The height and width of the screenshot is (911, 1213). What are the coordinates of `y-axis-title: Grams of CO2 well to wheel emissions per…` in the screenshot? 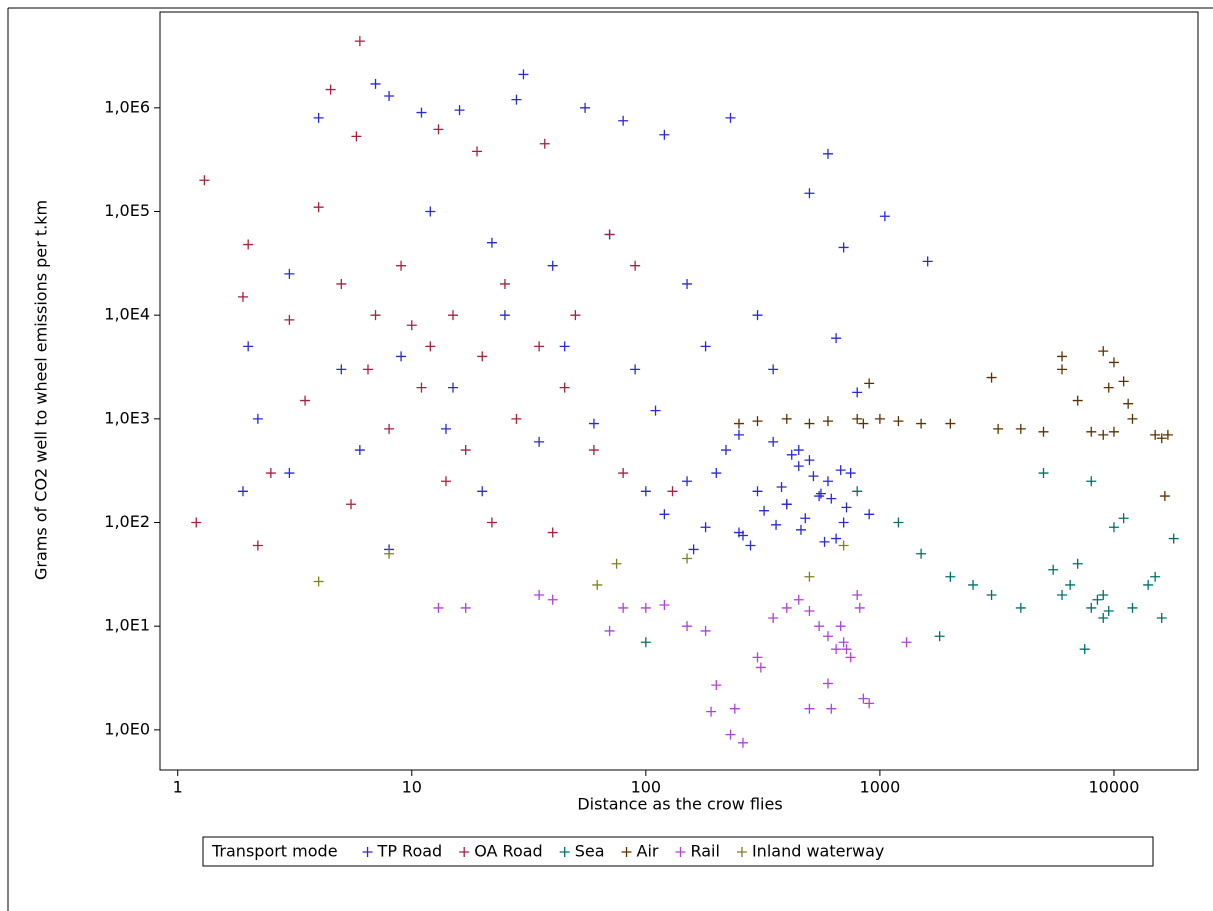 It's located at (41, 390).